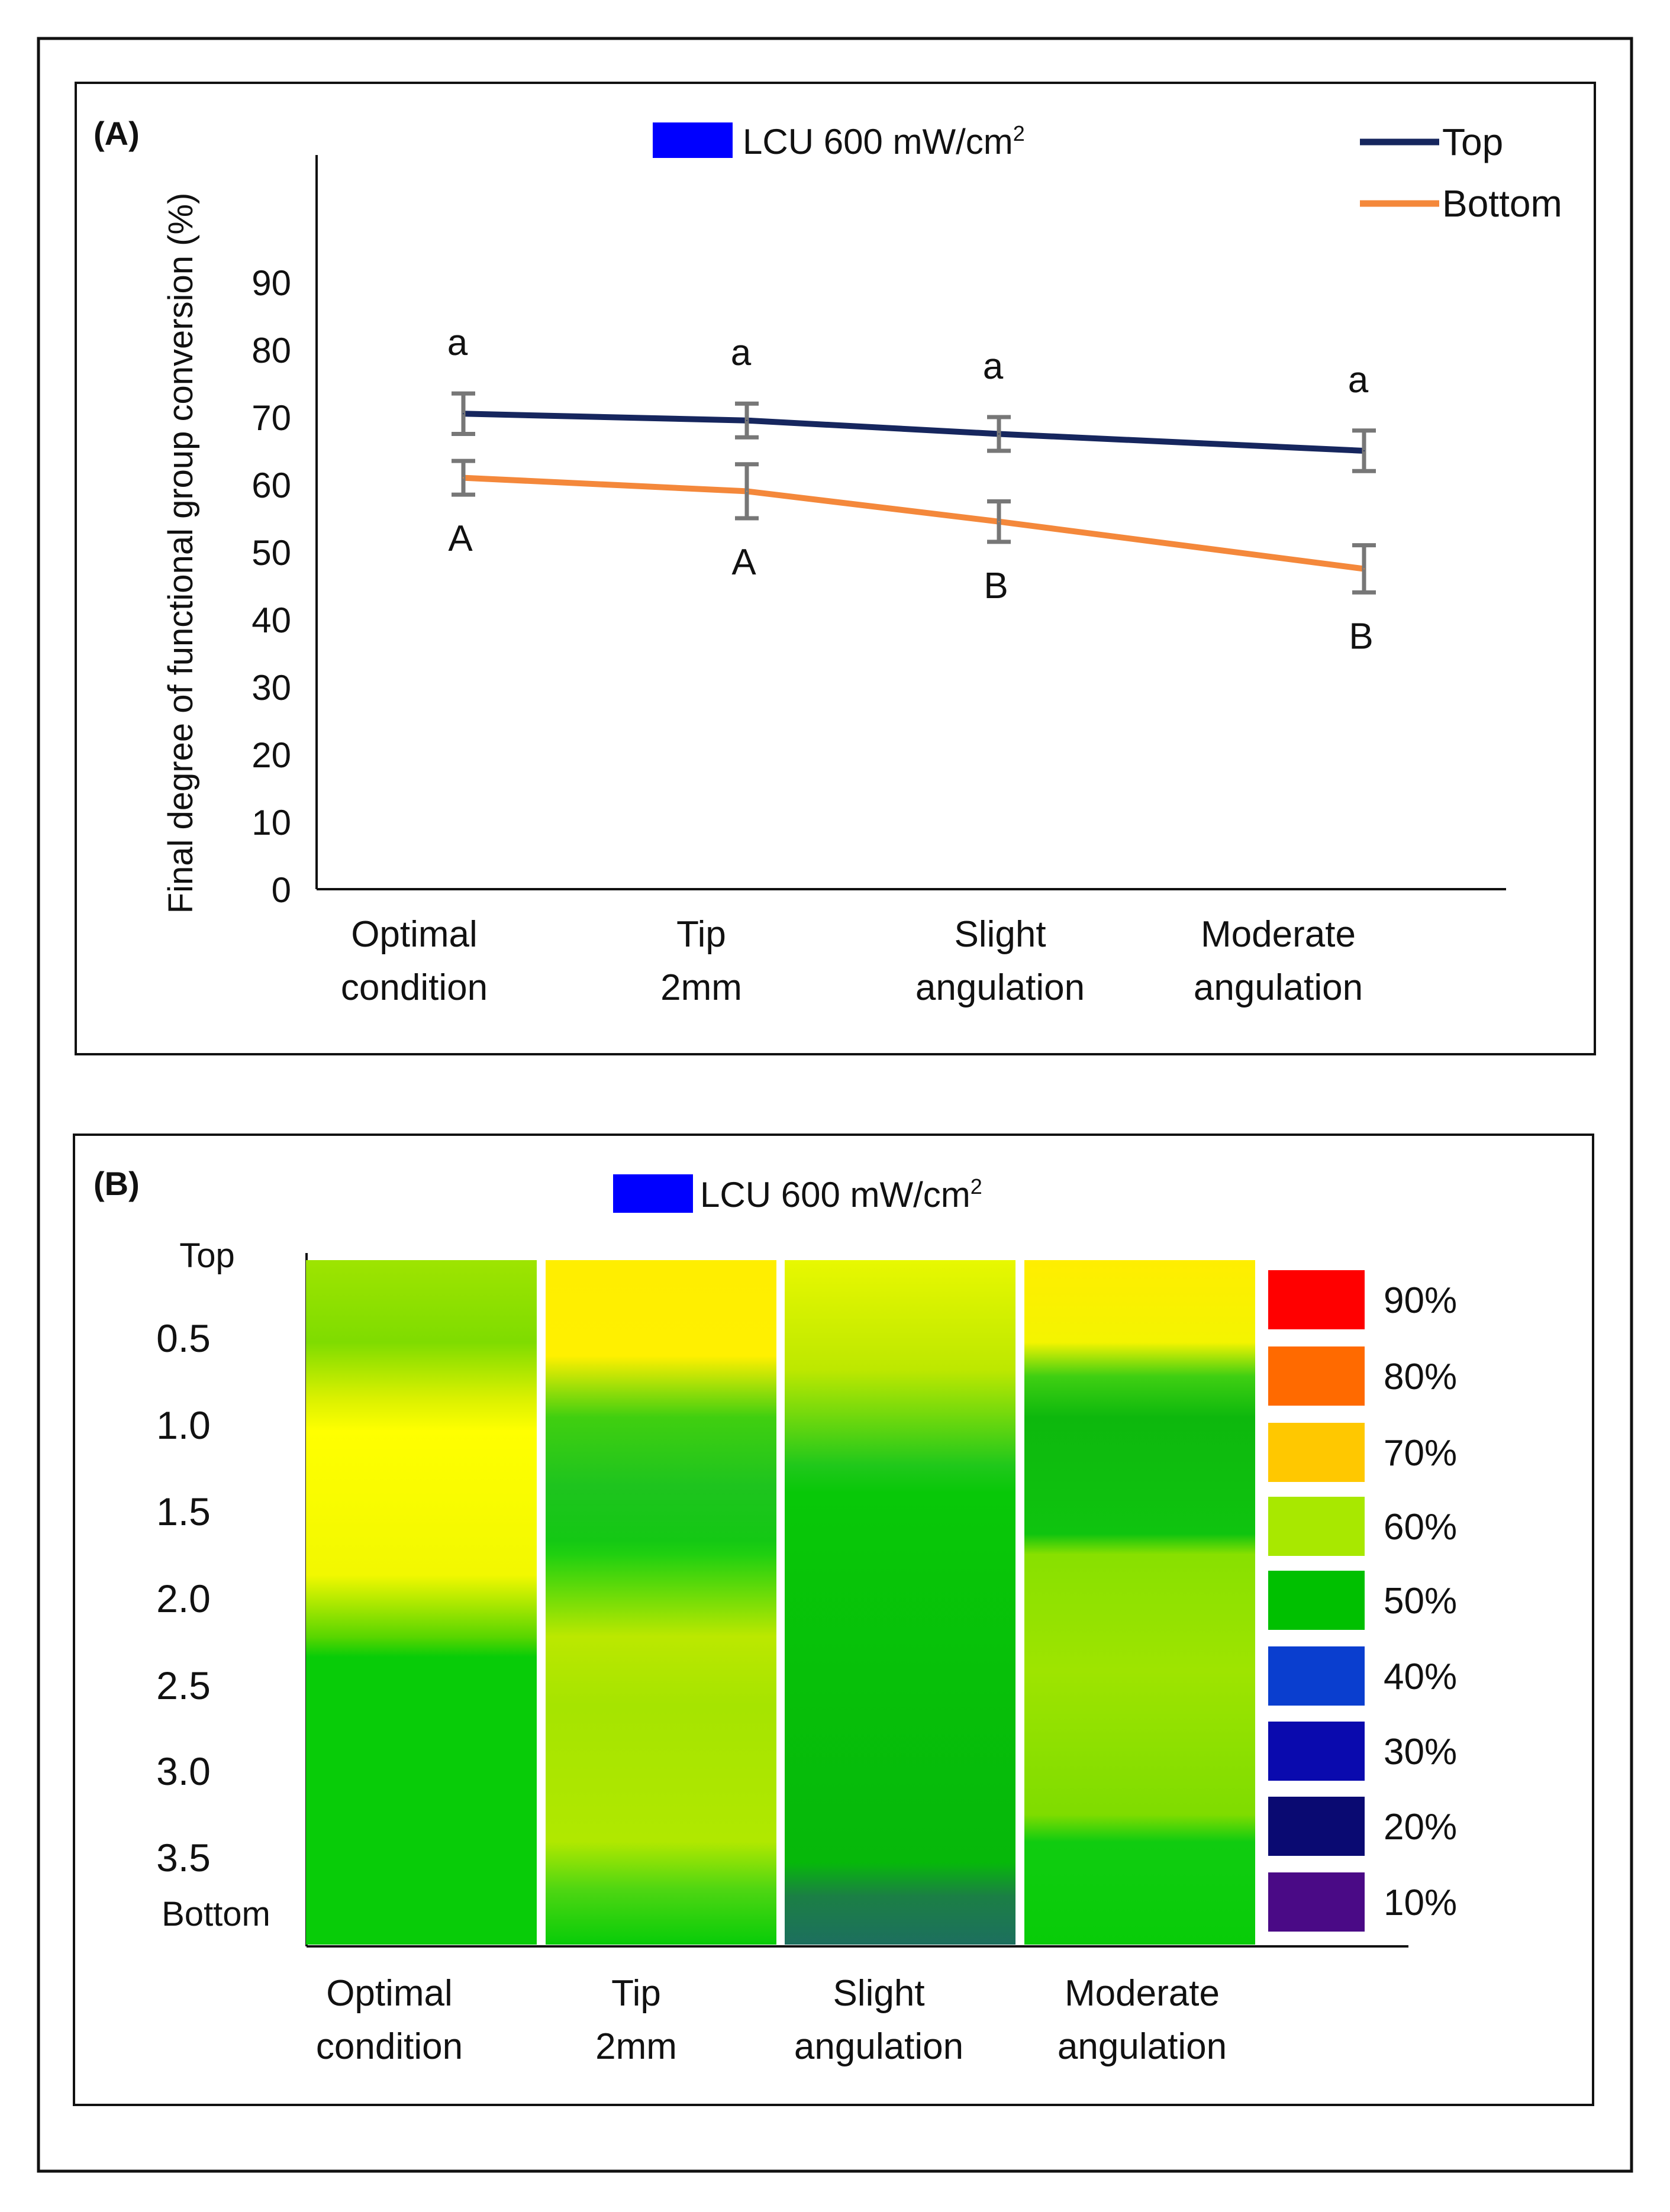 Image resolution: width=1670 pixels, height=2212 pixels. What do you see at coordinates (183, 1858) in the screenshot?
I see `depth-label: 3.5` at bounding box center [183, 1858].